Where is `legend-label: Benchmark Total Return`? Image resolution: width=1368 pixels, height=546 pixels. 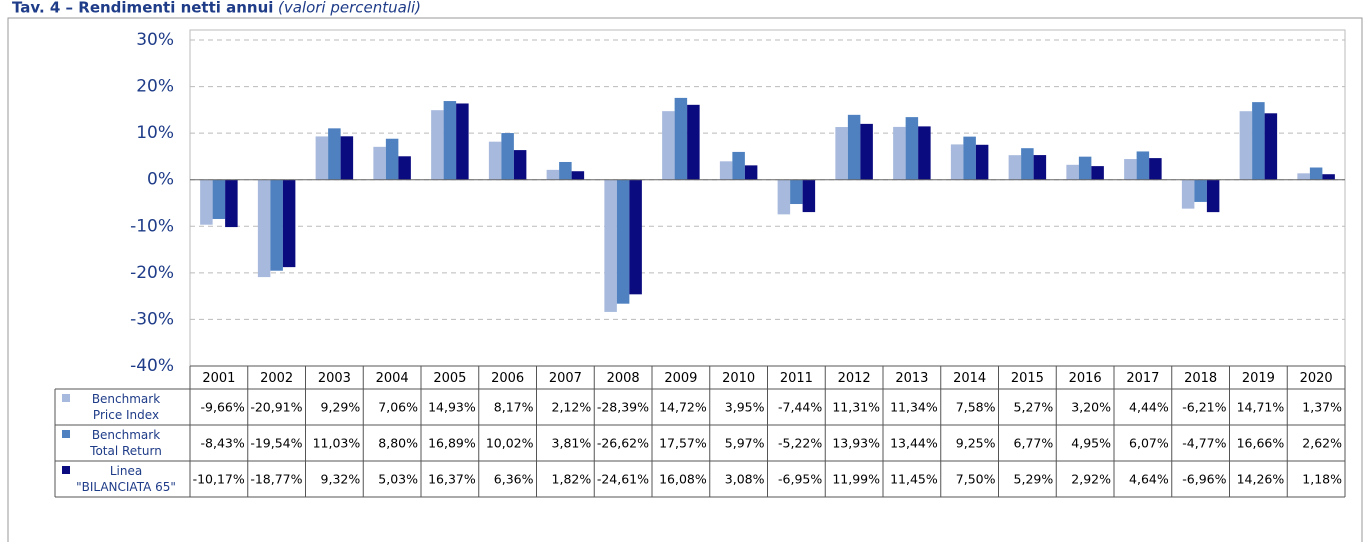 legend-label: Benchmark Total Return is located at coordinates (126, 443).